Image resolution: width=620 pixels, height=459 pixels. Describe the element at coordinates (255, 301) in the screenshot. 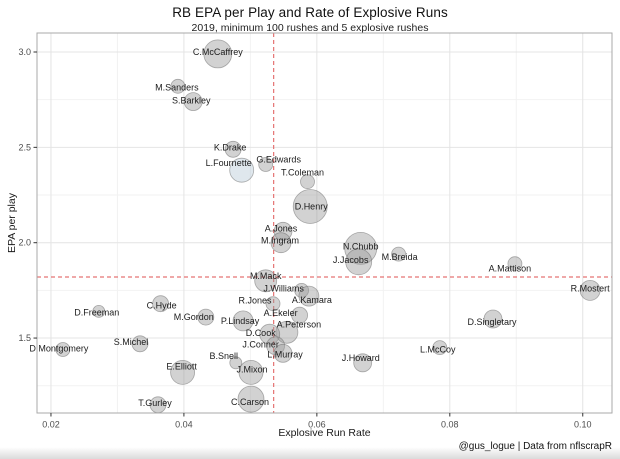

I see `point-label: R.Jones` at that location.